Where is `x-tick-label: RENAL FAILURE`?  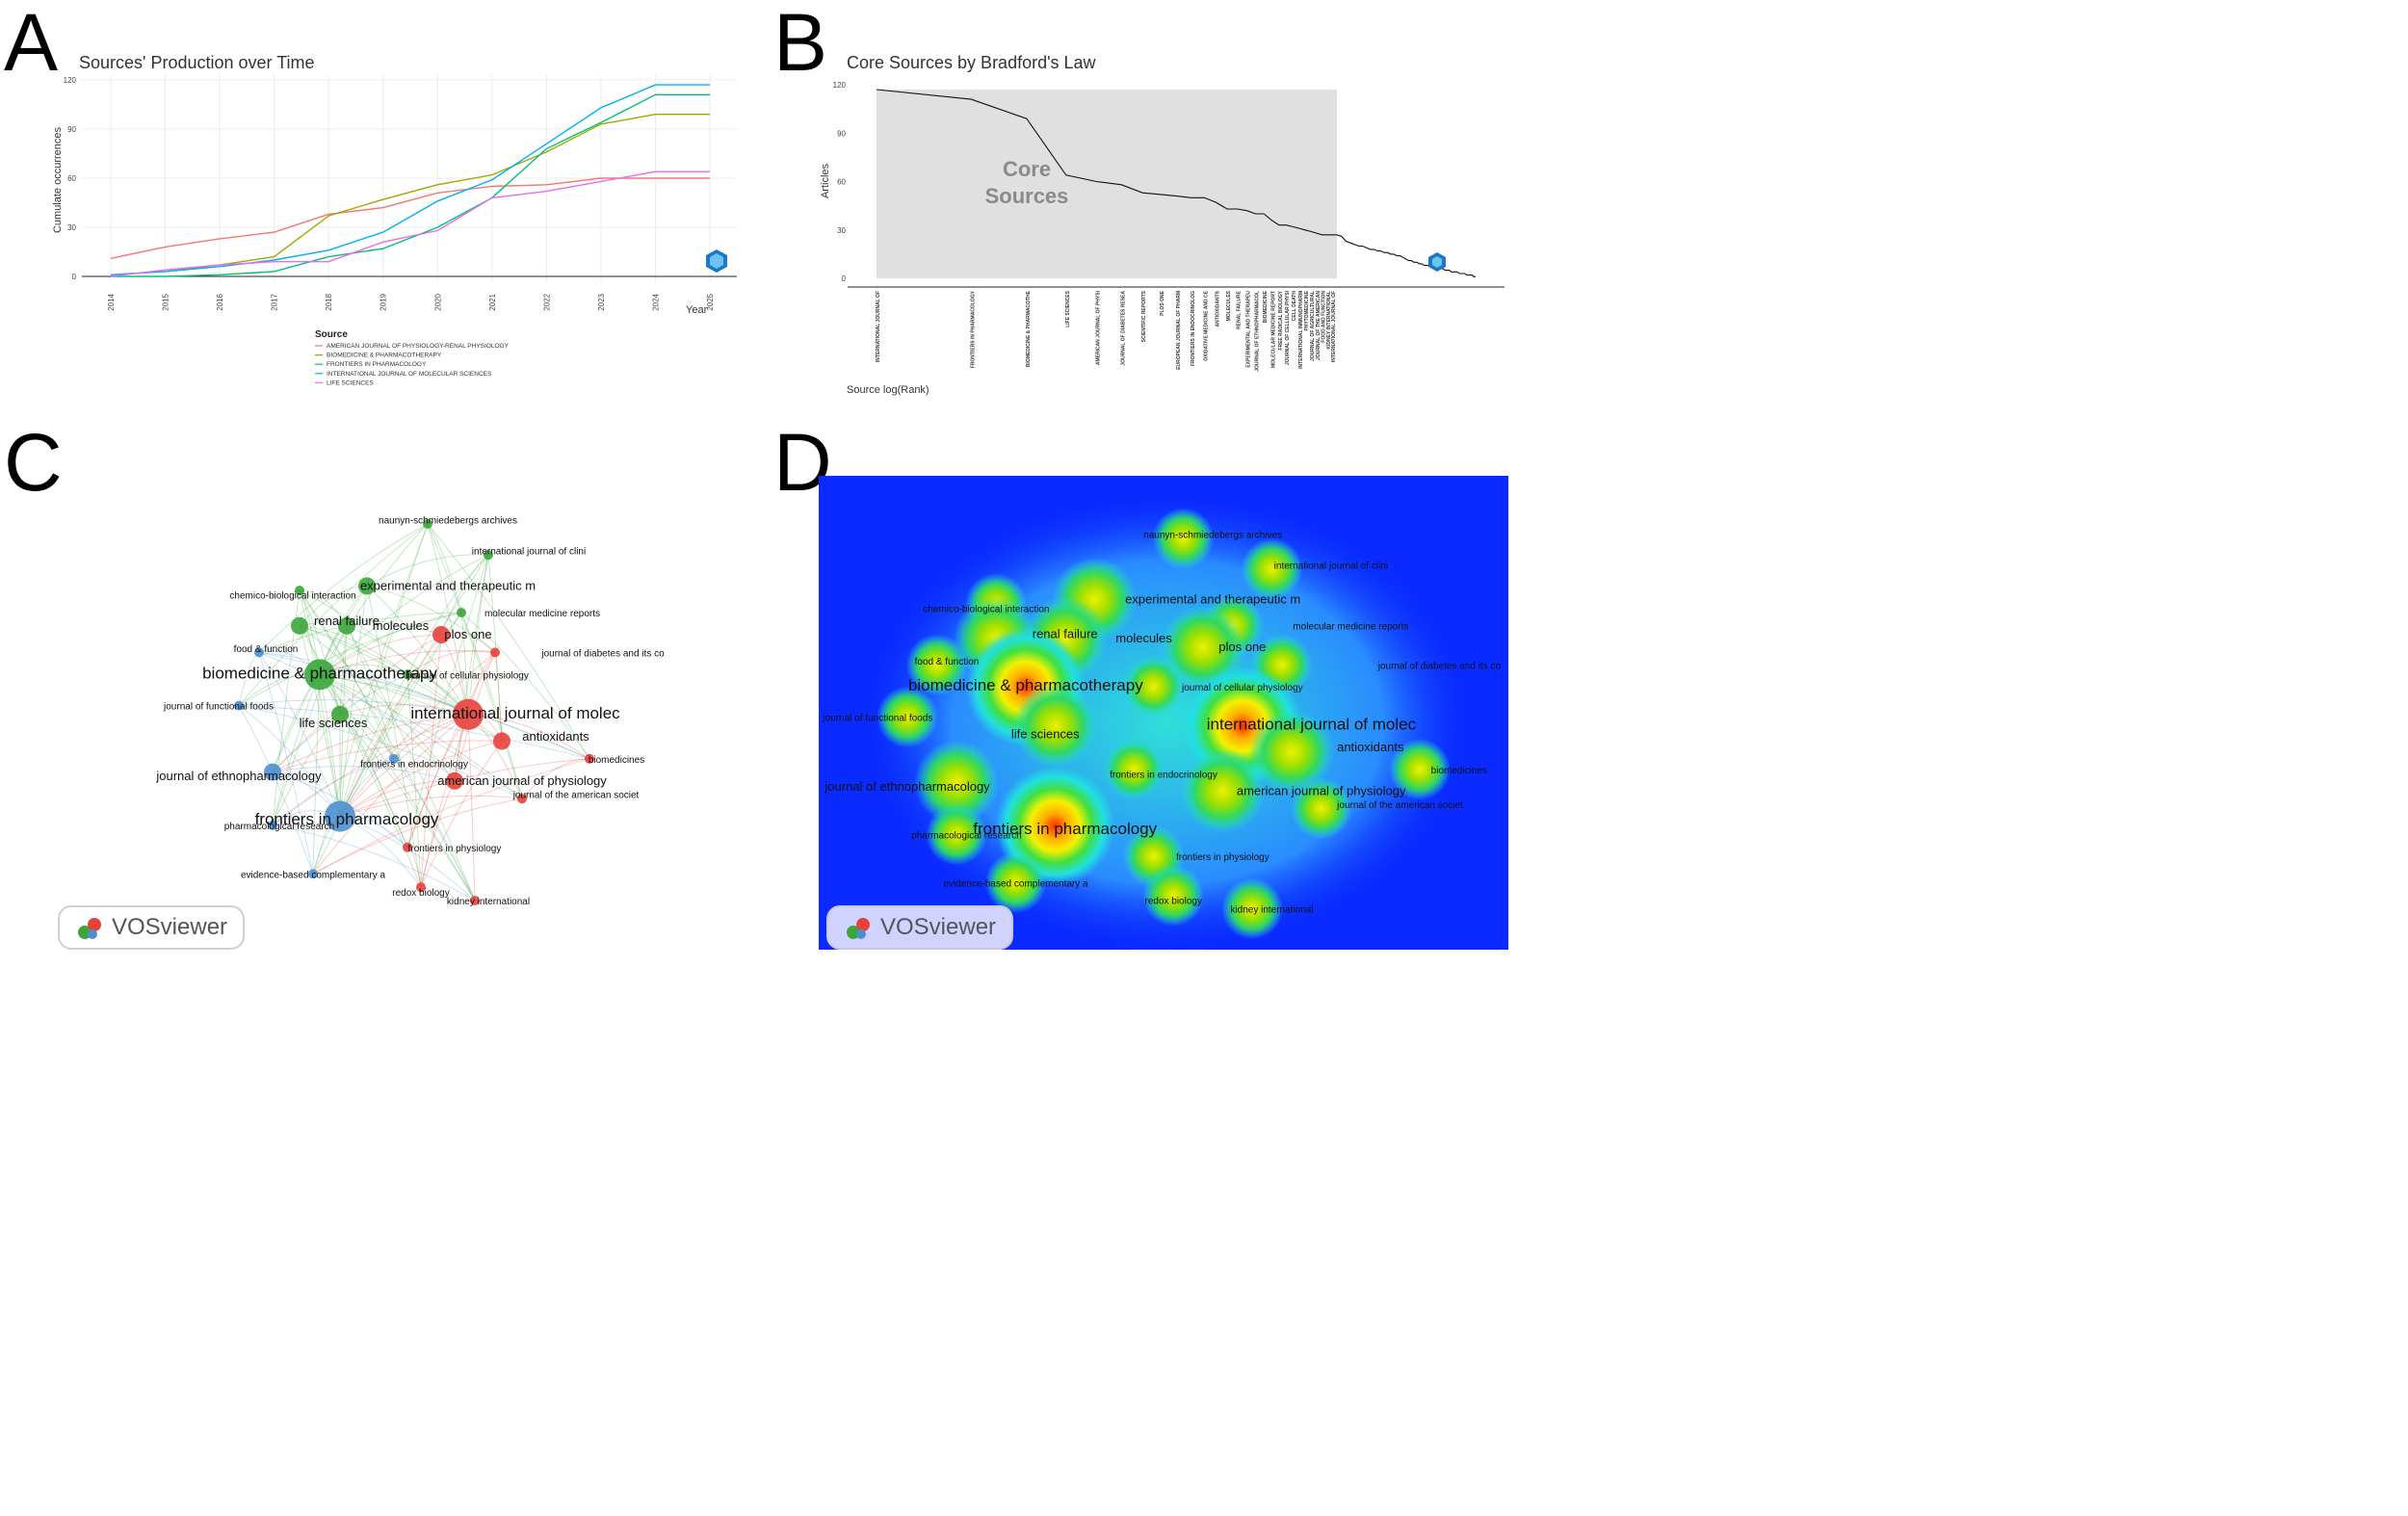 x-tick-label: RENAL FAILURE is located at coordinates (1240, 309).